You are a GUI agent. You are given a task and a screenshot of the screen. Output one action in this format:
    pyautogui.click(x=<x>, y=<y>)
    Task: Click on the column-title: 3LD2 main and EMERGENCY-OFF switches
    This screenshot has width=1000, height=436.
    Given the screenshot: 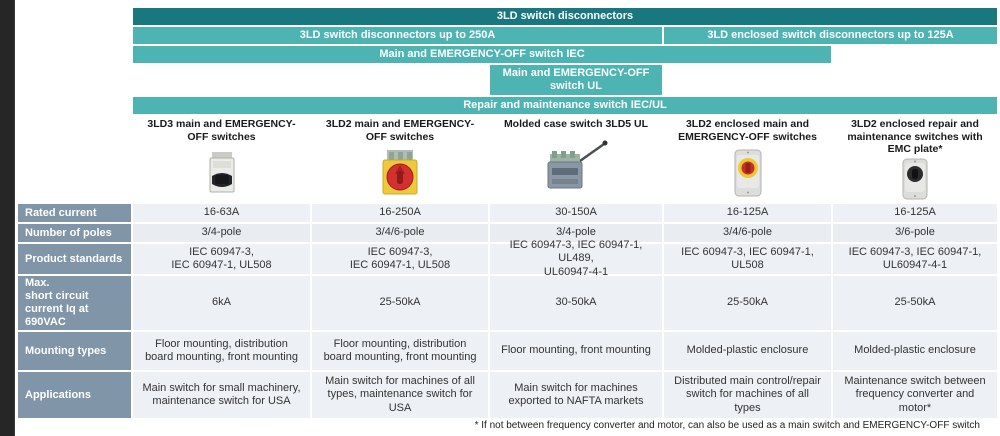 What is the action you would take?
    pyautogui.click(x=400, y=130)
    